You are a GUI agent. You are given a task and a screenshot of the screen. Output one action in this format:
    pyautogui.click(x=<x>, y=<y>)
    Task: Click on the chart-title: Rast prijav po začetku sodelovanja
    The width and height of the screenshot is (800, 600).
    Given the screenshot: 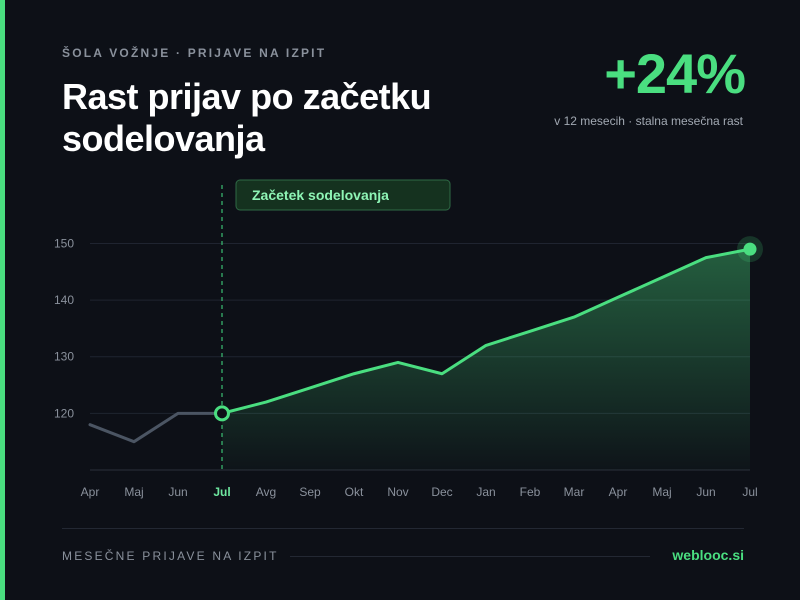 What is the action you would take?
    pyautogui.click(x=247, y=117)
    